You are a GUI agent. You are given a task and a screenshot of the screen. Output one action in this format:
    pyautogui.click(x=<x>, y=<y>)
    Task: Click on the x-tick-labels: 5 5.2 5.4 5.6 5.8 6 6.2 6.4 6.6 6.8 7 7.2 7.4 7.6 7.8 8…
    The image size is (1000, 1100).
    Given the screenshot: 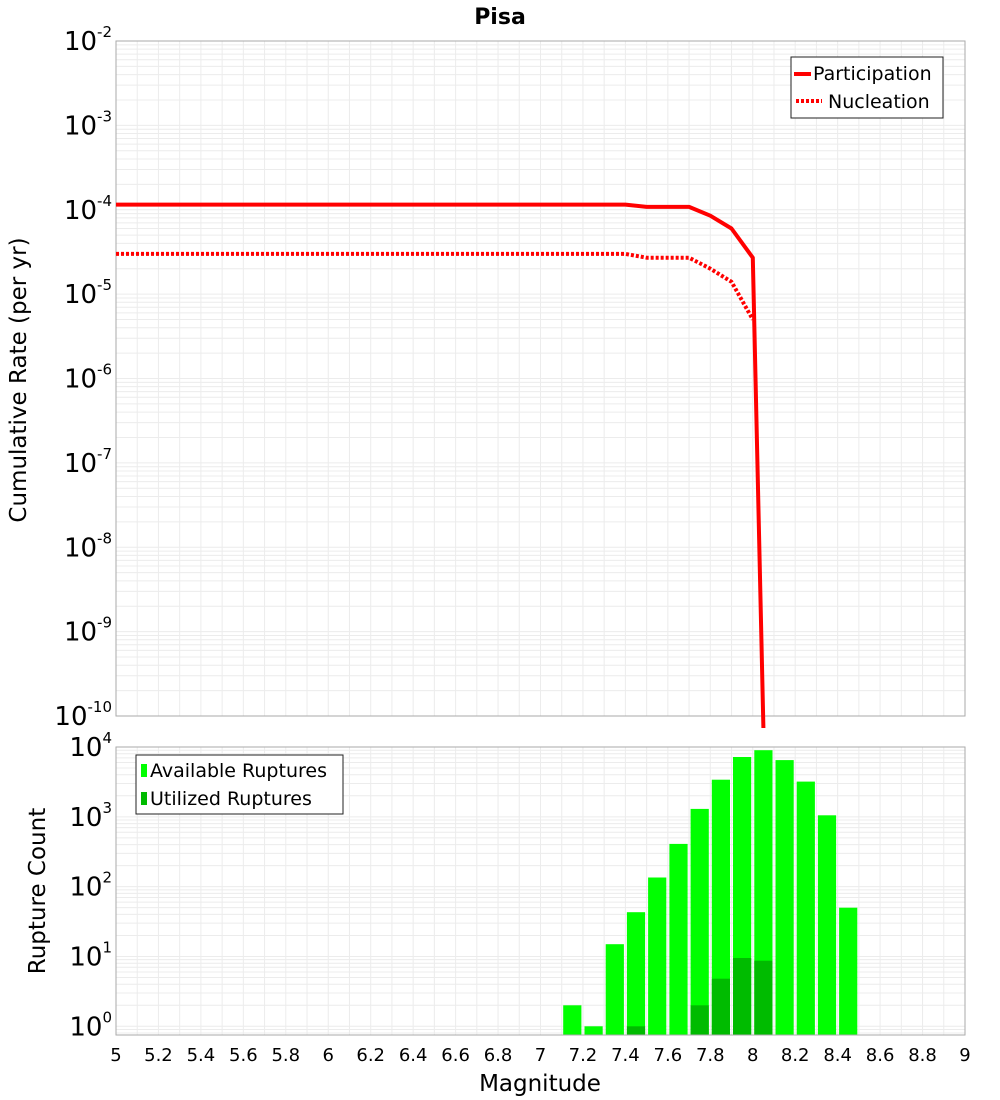 What is the action you would take?
    pyautogui.click(x=540, y=1055)
    